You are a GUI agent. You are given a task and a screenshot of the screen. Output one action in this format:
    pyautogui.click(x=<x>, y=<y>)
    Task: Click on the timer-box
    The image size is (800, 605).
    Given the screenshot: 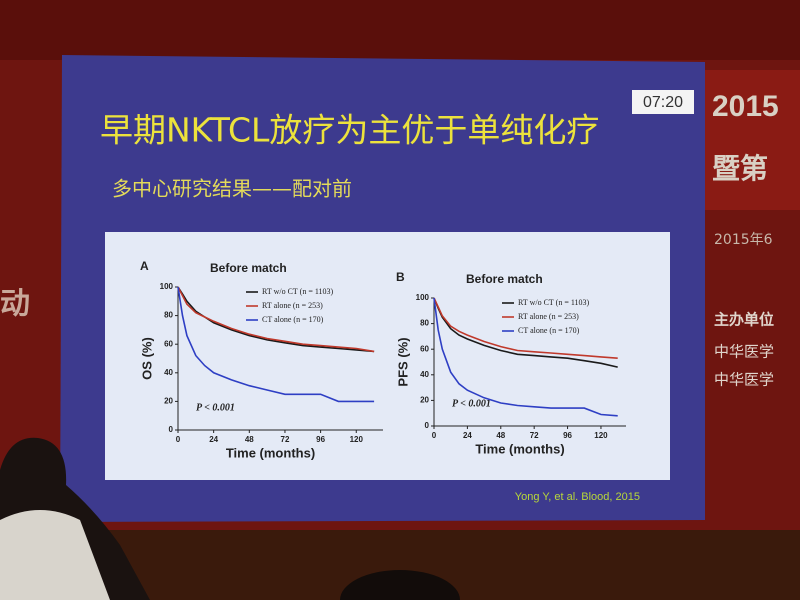 What is the action you would take?
    pyautogui.click(x=663, y=102)
    